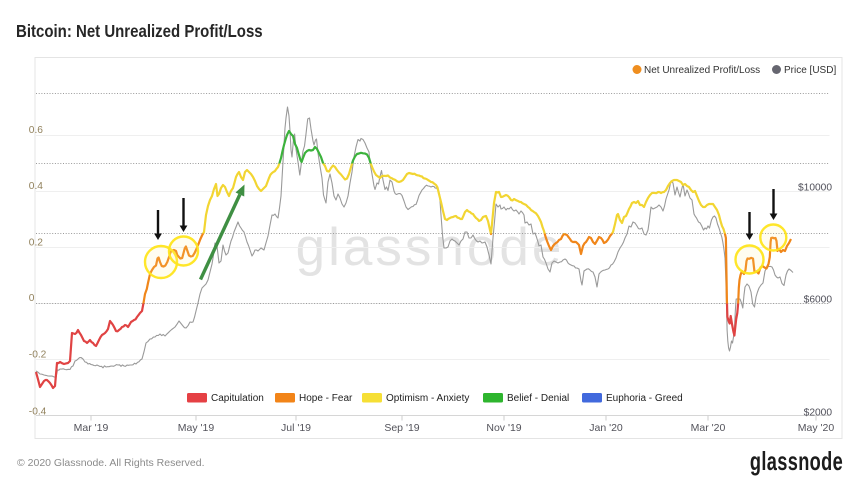 The height and width of the screenshot is (484, 860). I want to click on svg-text: 0.2, so click(36, 243).